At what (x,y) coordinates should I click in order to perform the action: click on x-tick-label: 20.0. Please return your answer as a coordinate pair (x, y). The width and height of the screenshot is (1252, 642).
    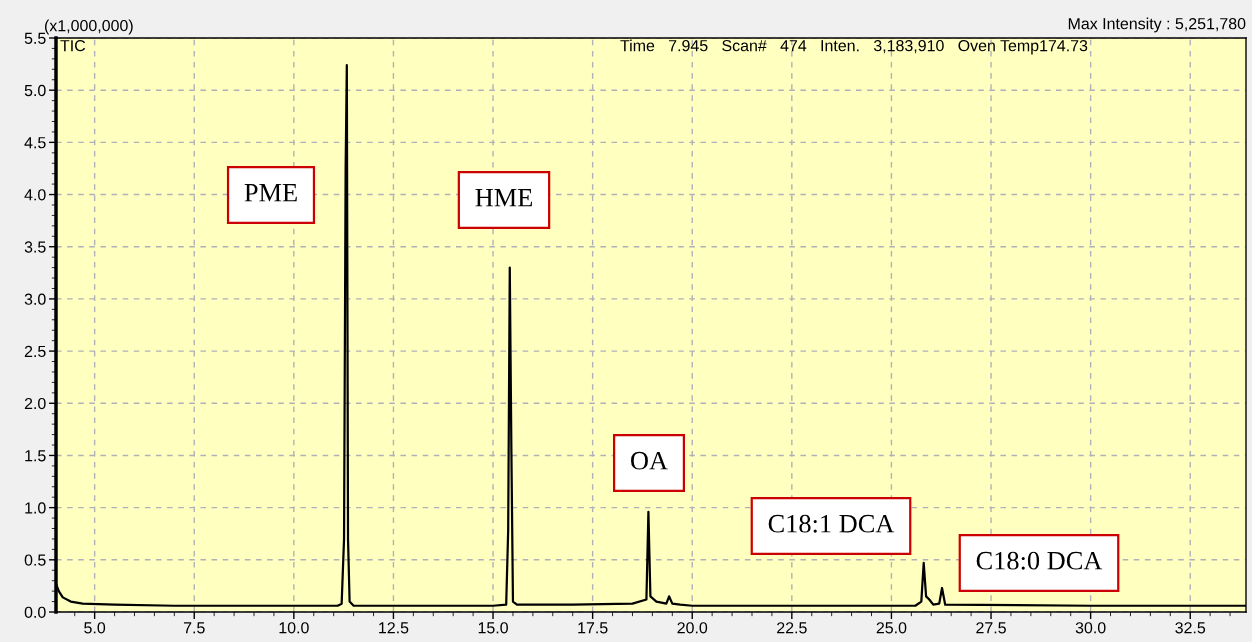
    Looking at the image, I should click on (692, 628).